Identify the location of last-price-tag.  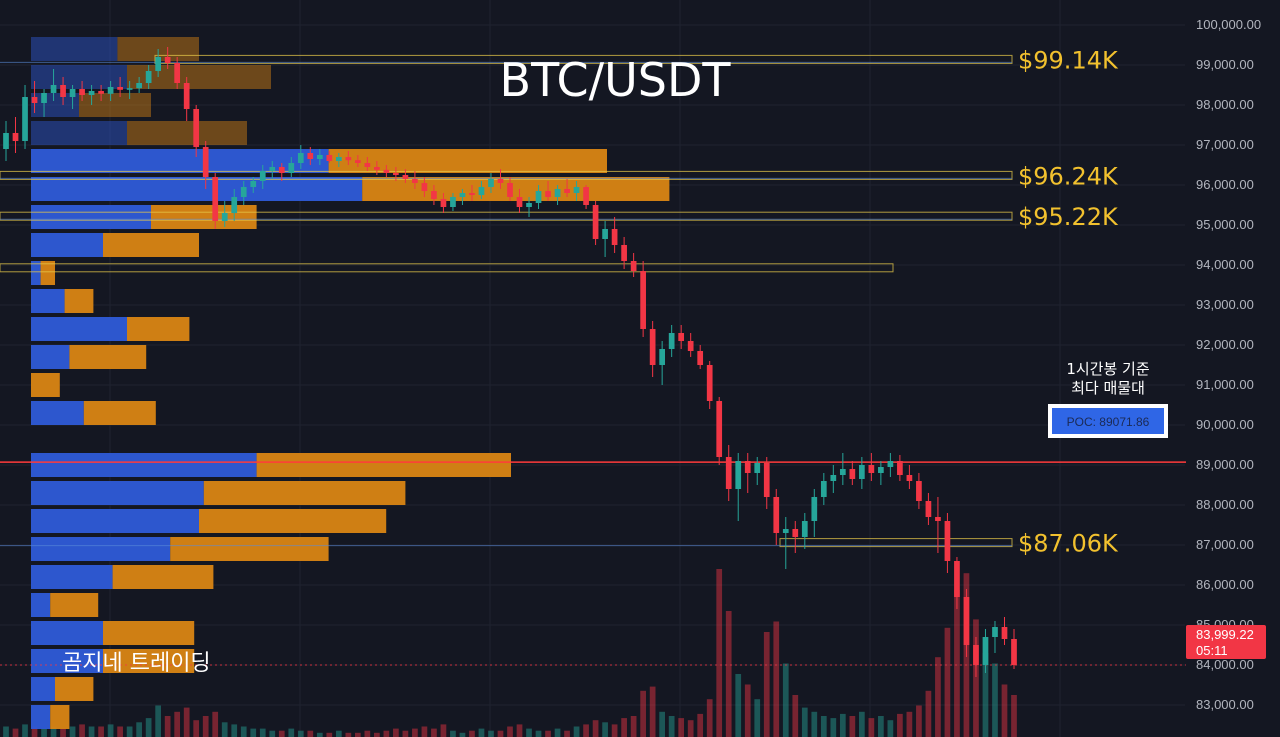
(1226, 642).